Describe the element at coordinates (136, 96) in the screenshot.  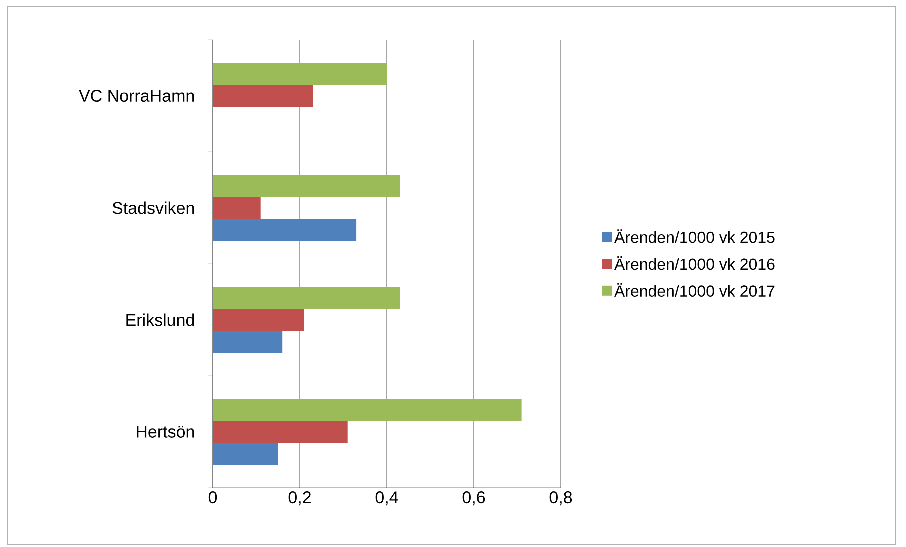
I see `y-tick-label: VC NorraHamn` at that location.